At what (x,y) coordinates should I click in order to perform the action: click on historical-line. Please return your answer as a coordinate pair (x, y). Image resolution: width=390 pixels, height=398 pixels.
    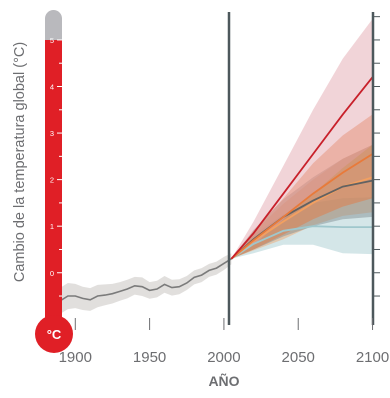
    Looking at the image, I should click on (142, 280).